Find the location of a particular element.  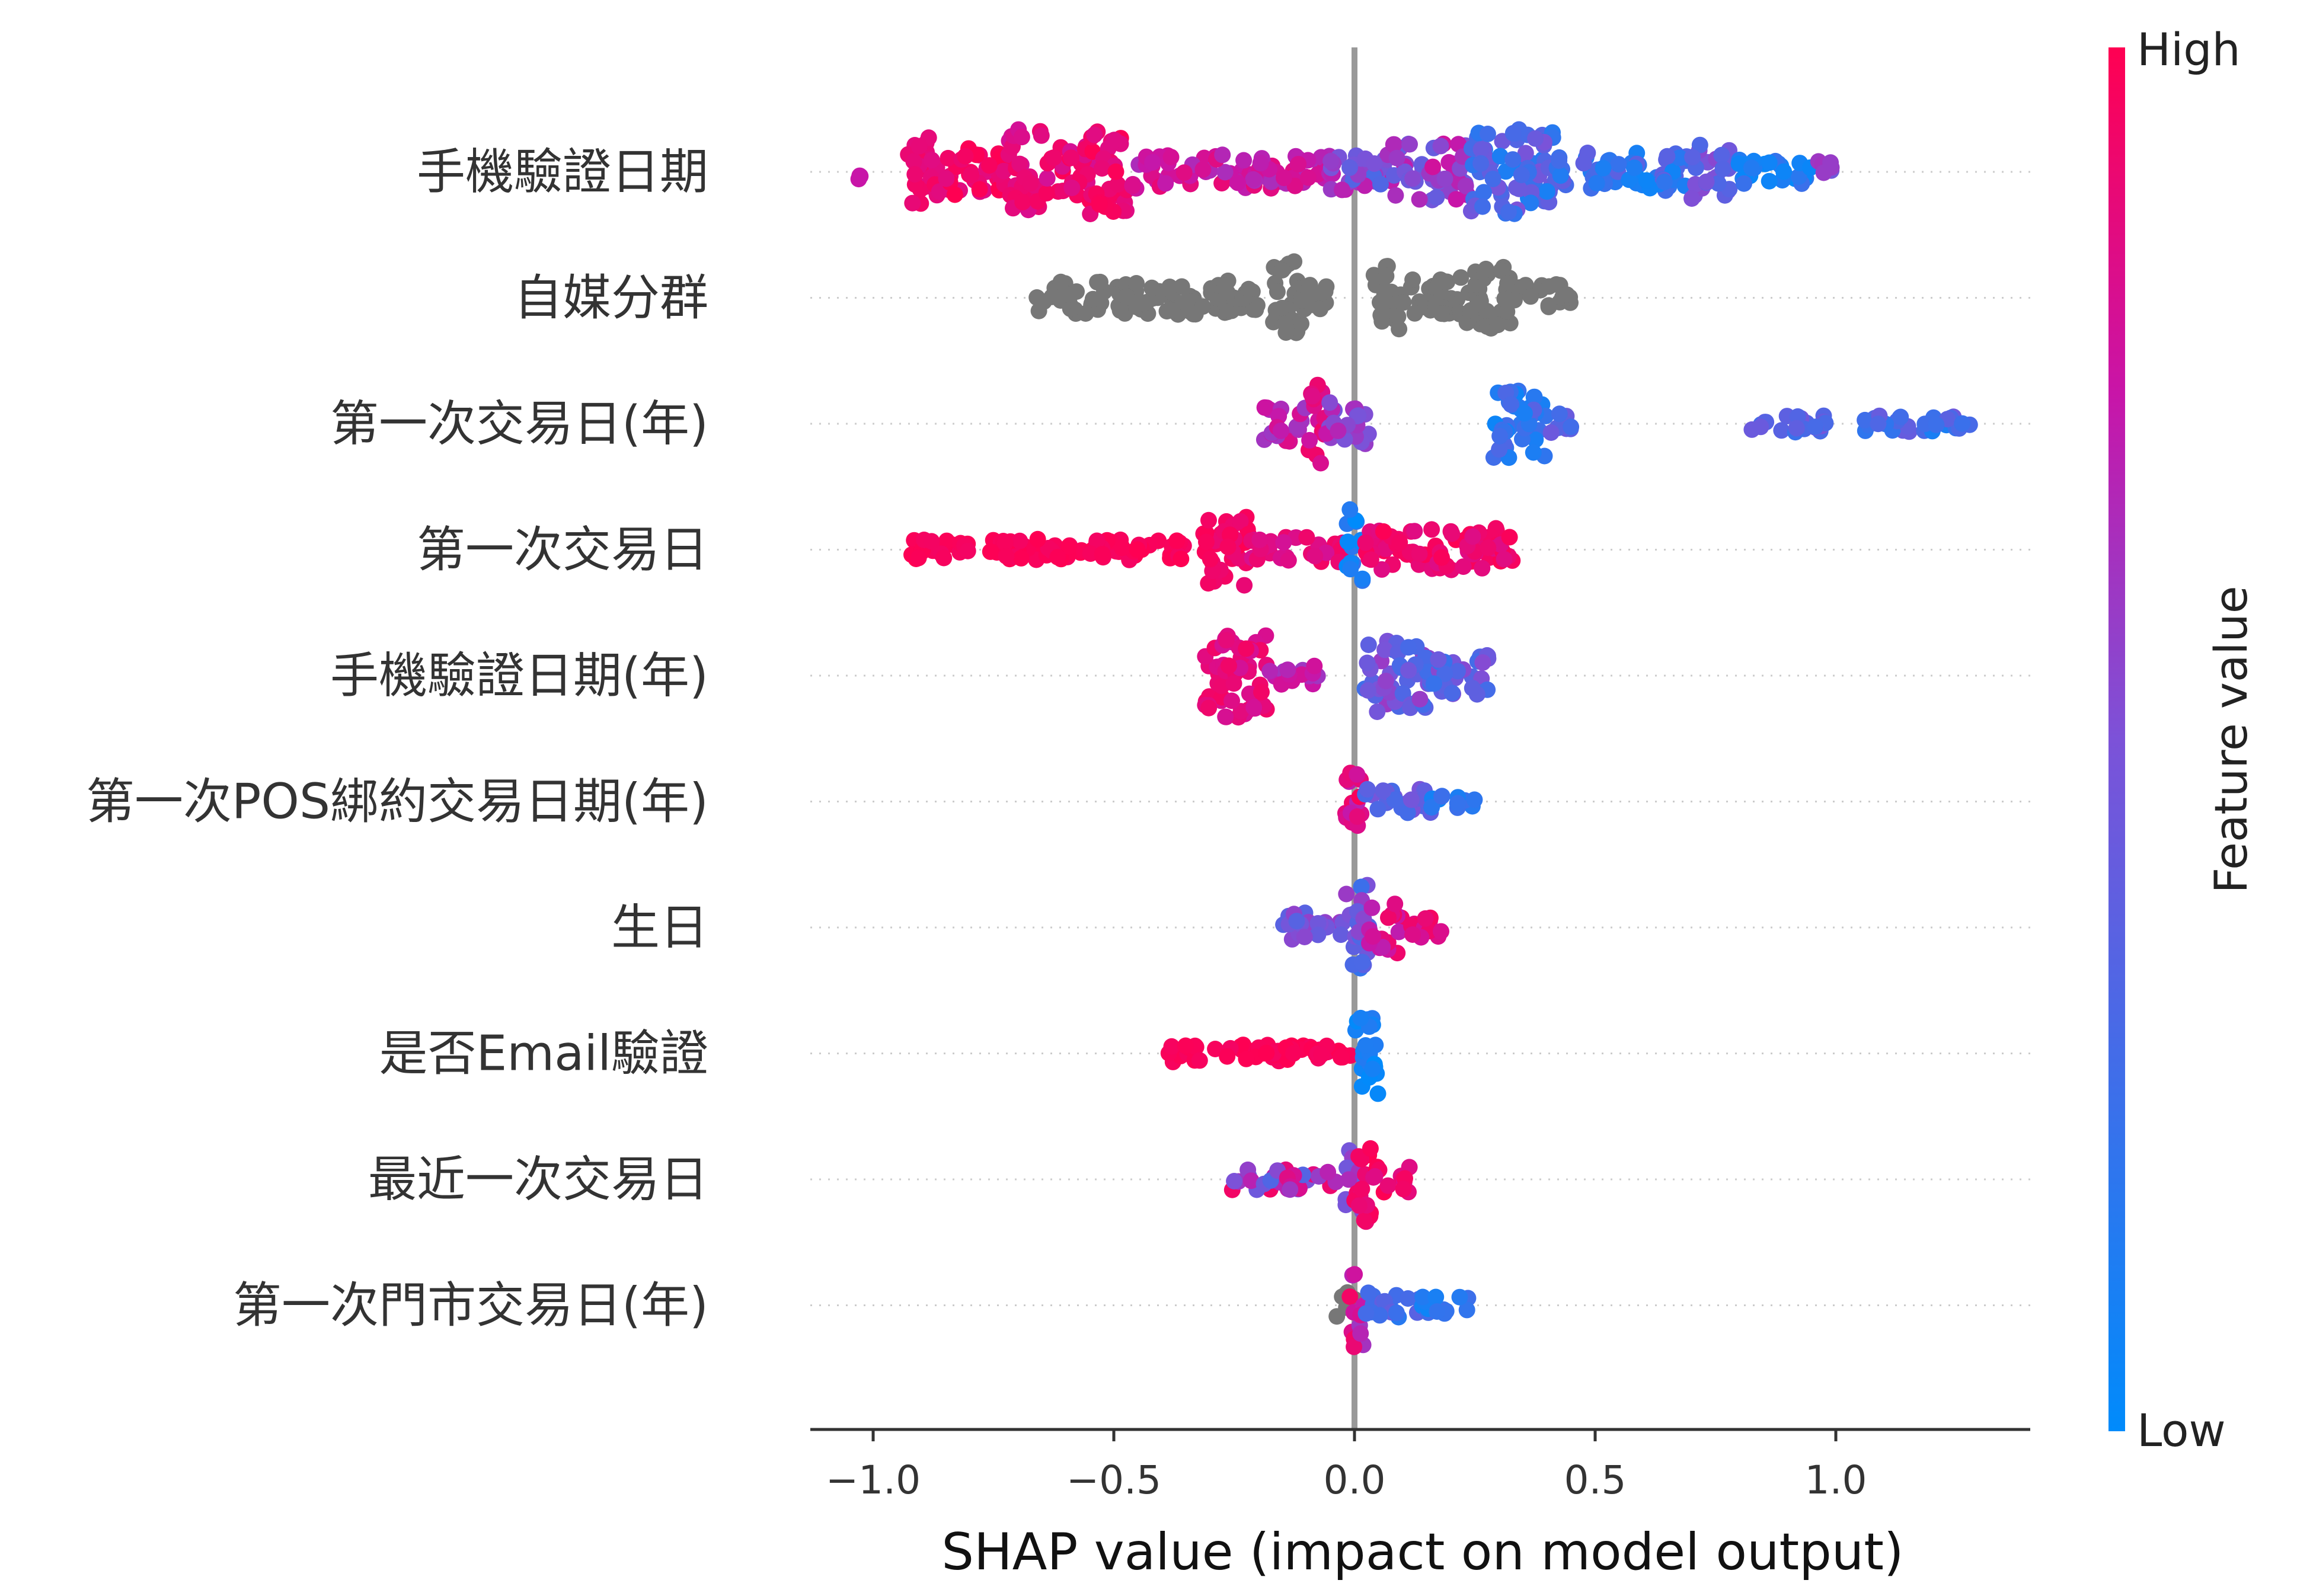

colorbar-low-label: Low is located at coordinates (2181, 1430).